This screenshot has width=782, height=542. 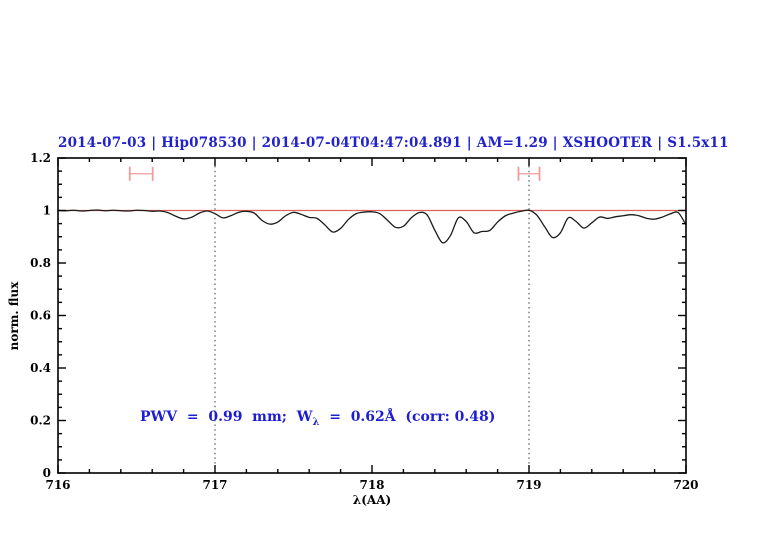 What do you see at coordinates (40, 263) in the screenshot?
I see `y-tick-label: 0.8` at bounding box center [40, 263].